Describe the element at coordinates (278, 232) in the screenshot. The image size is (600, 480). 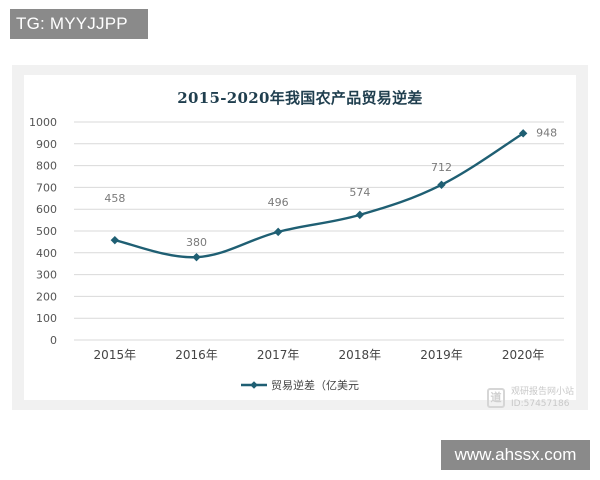
I see `data-point-marker-2017年` at that location.